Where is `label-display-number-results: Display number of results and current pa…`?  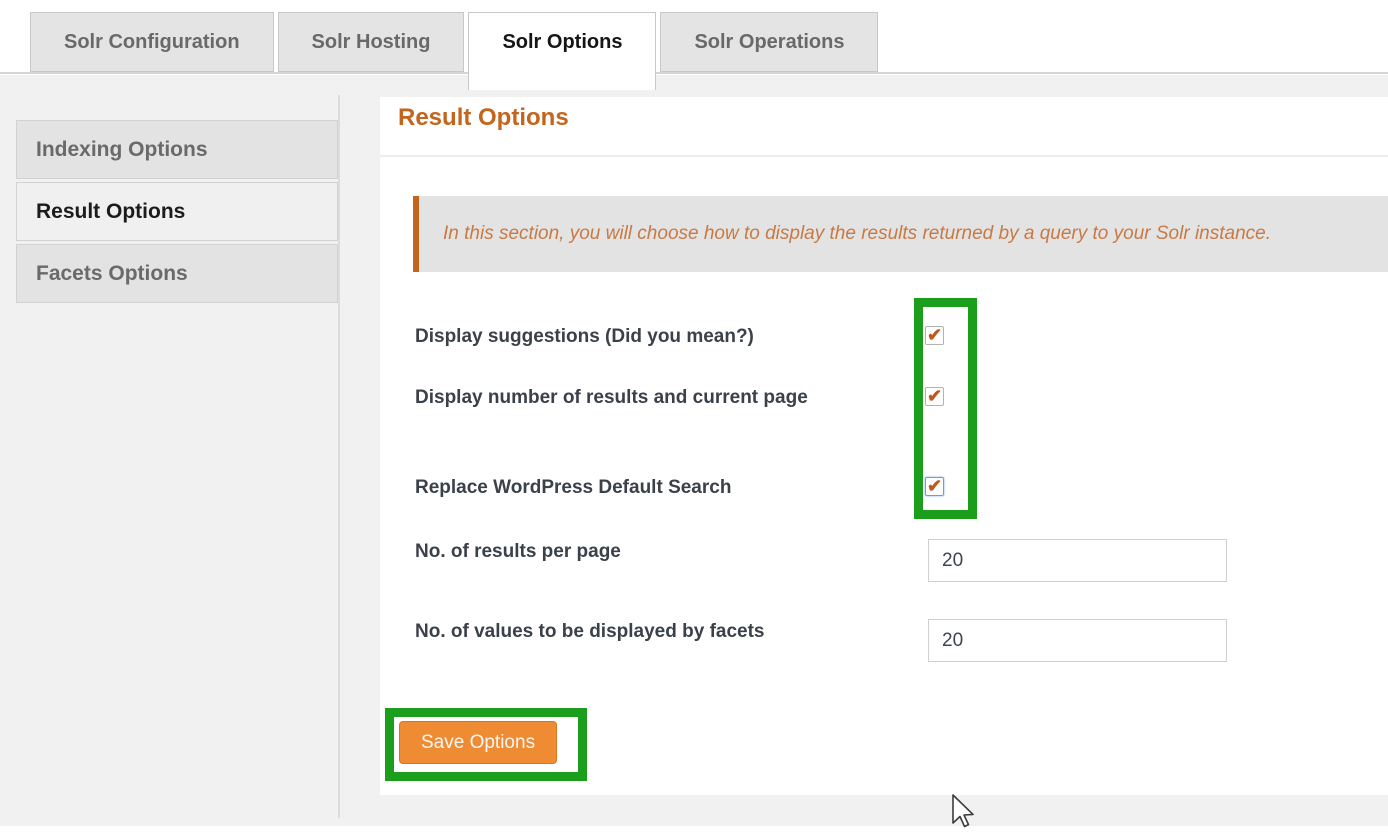 label-display-number-results: Display number of results and current pa… is located at coordinates (611, 397).